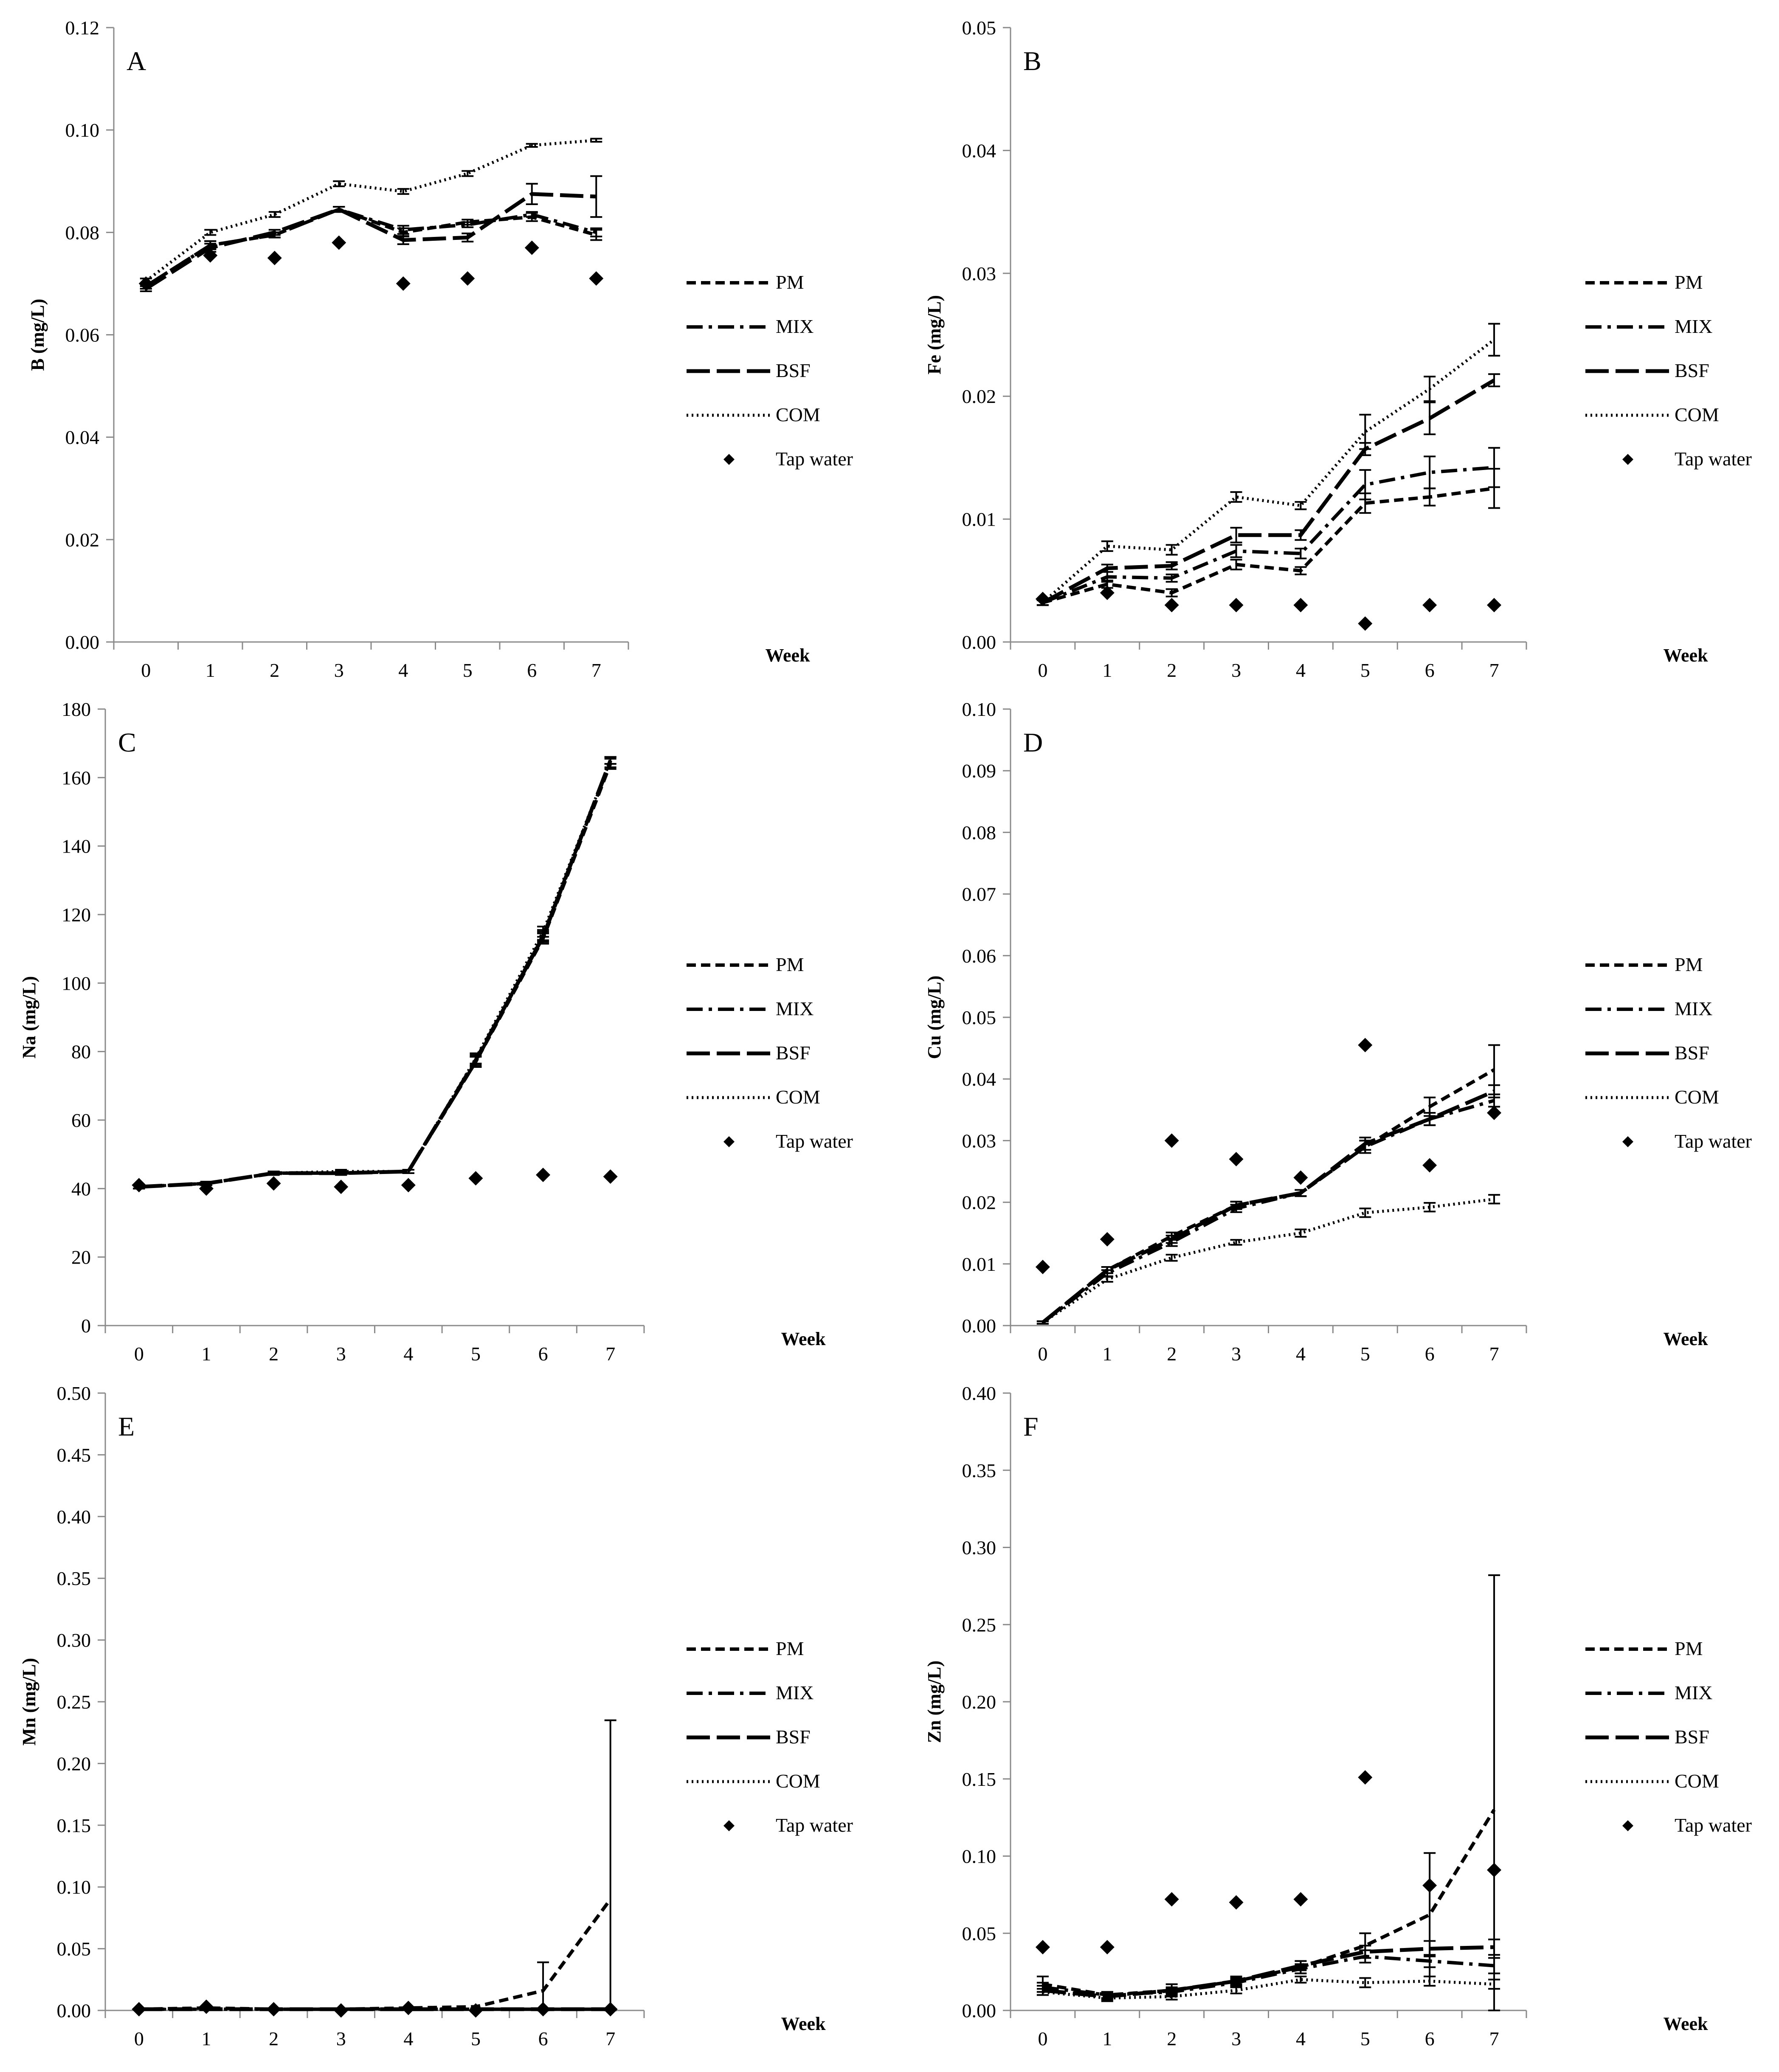 The width and height of the screenshot is (1779, 2072). What do you see at coordinates (82, 642) in the screenshot?
I see `y-tick-label: 0.00` at bounding box center [82, 642].